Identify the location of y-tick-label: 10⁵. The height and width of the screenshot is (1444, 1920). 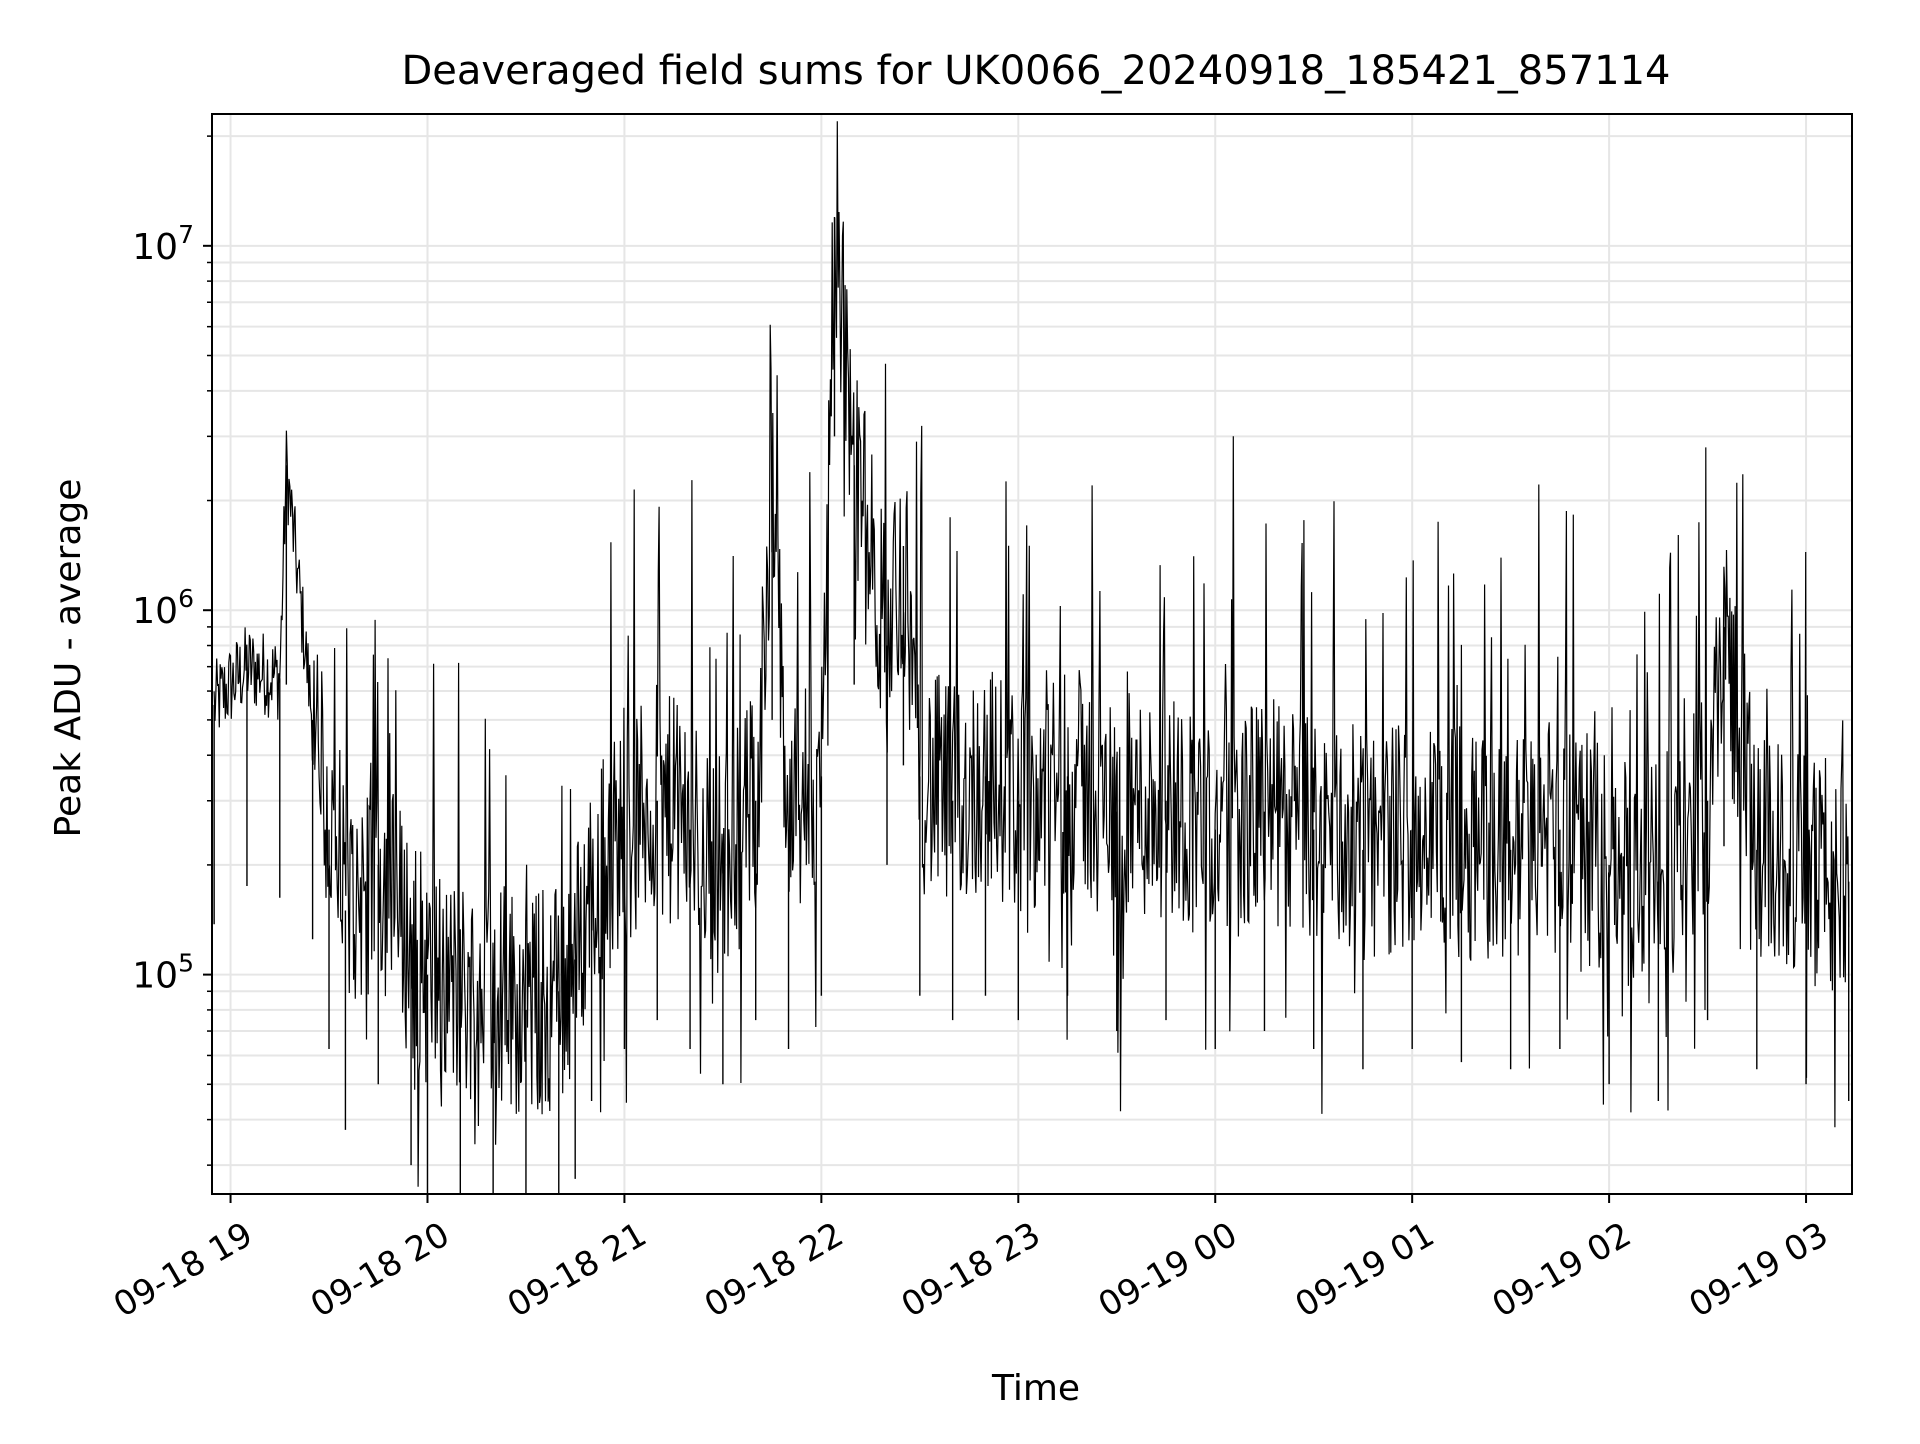
(163, 973).